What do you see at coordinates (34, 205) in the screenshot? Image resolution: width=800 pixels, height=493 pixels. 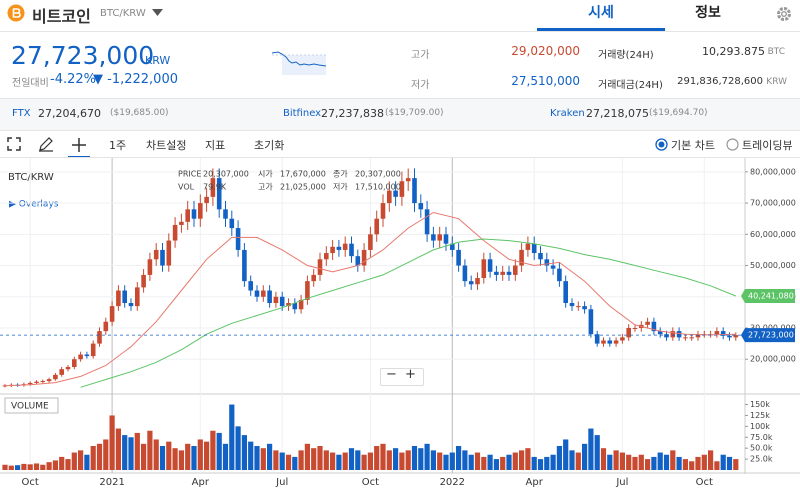 I see `overlays: ▶ Overlays` at bounding box center [34, 205].